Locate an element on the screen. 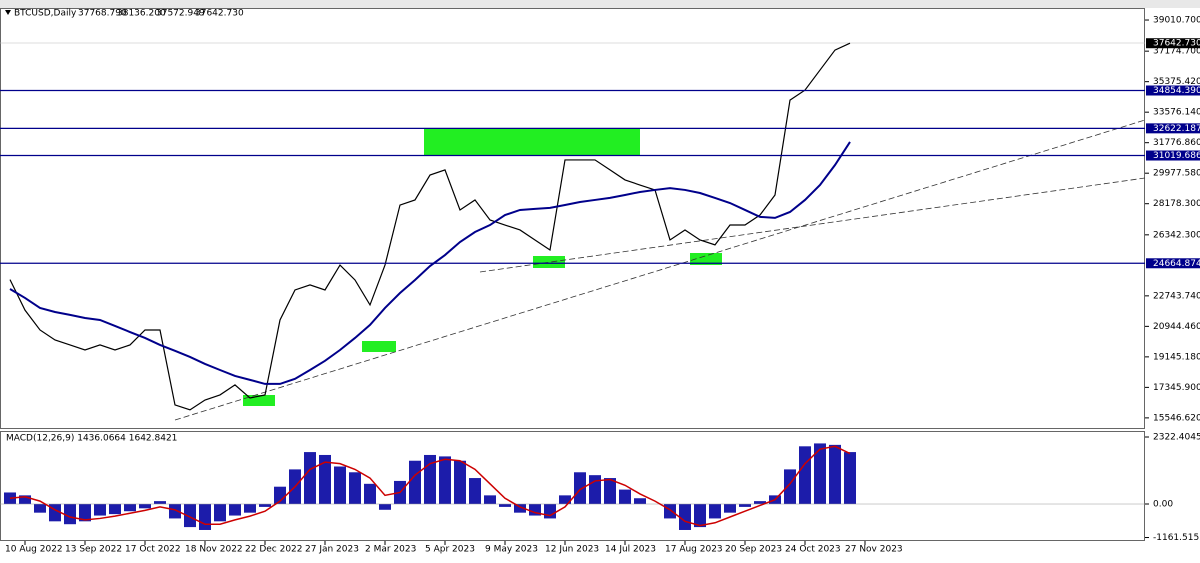  y-tick-label: 28178.300 is located at coordinates (1176, 204).